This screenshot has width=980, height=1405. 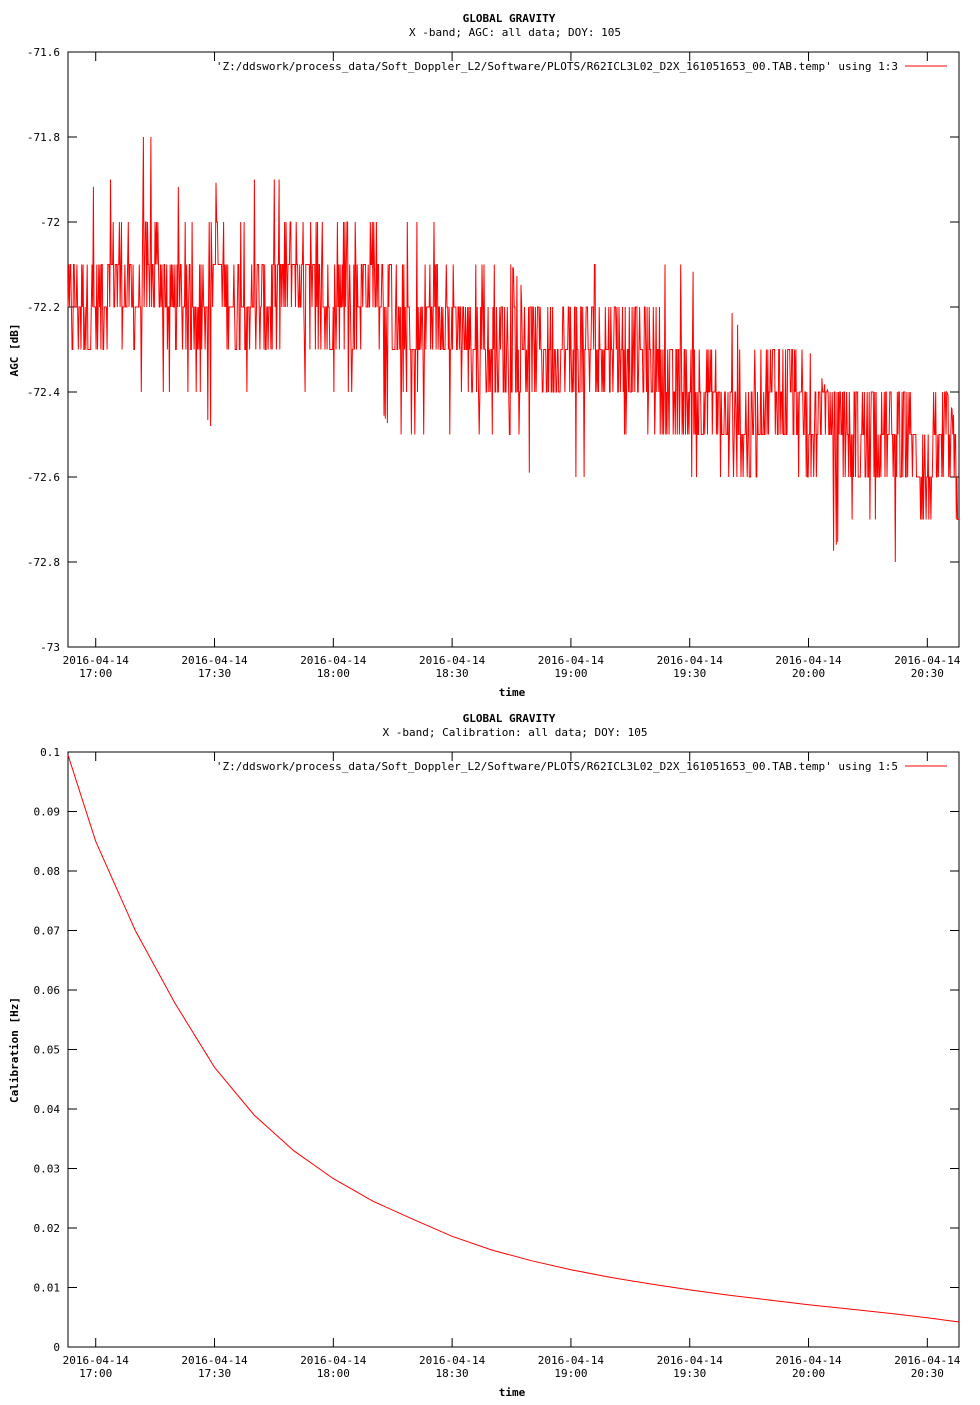 What do you see at coordinates (14, 1050) in the screenshot?
I see `y-axis-label: Calibration [Hz]` at bounding box center [14, 1050].